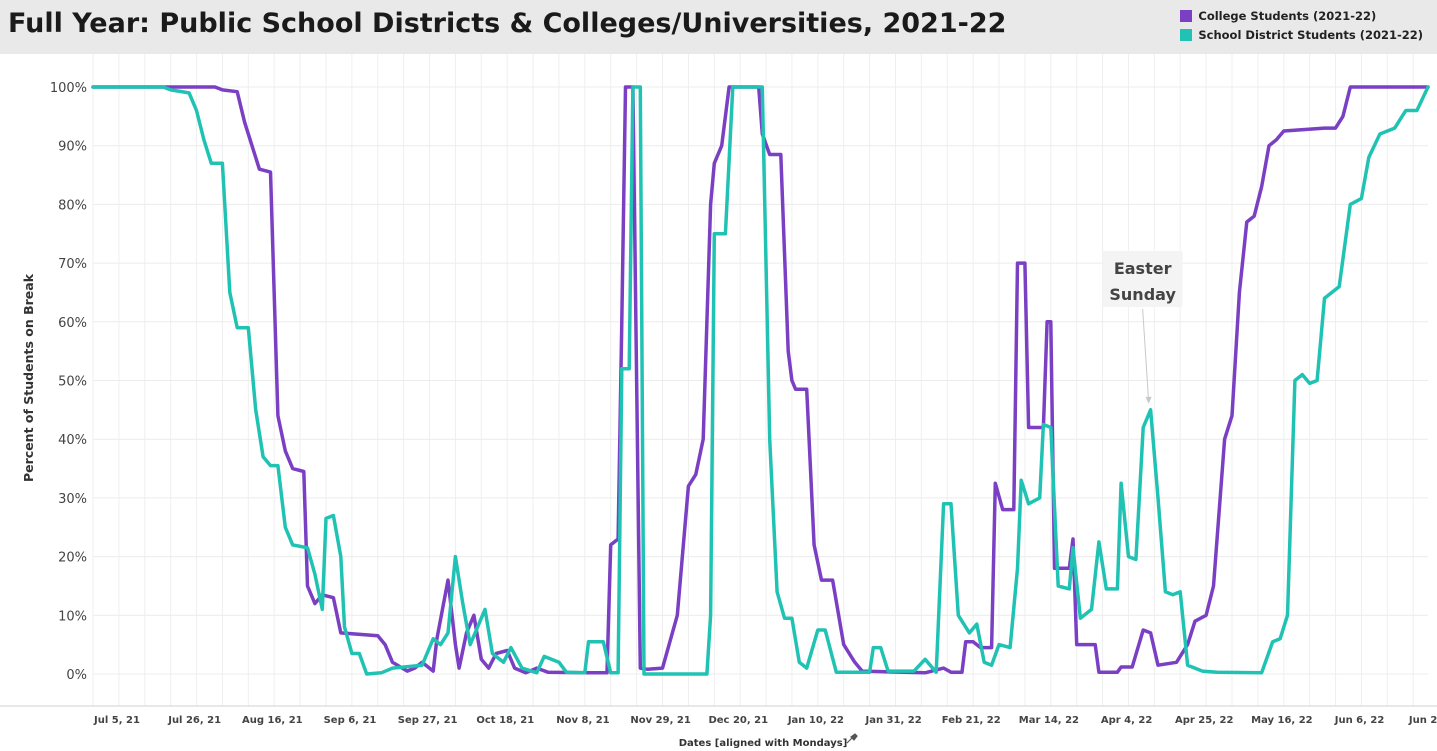 This screenshot has height=751, width=1437. I want to click on y-tick-label: 70%, so click(72, 264).